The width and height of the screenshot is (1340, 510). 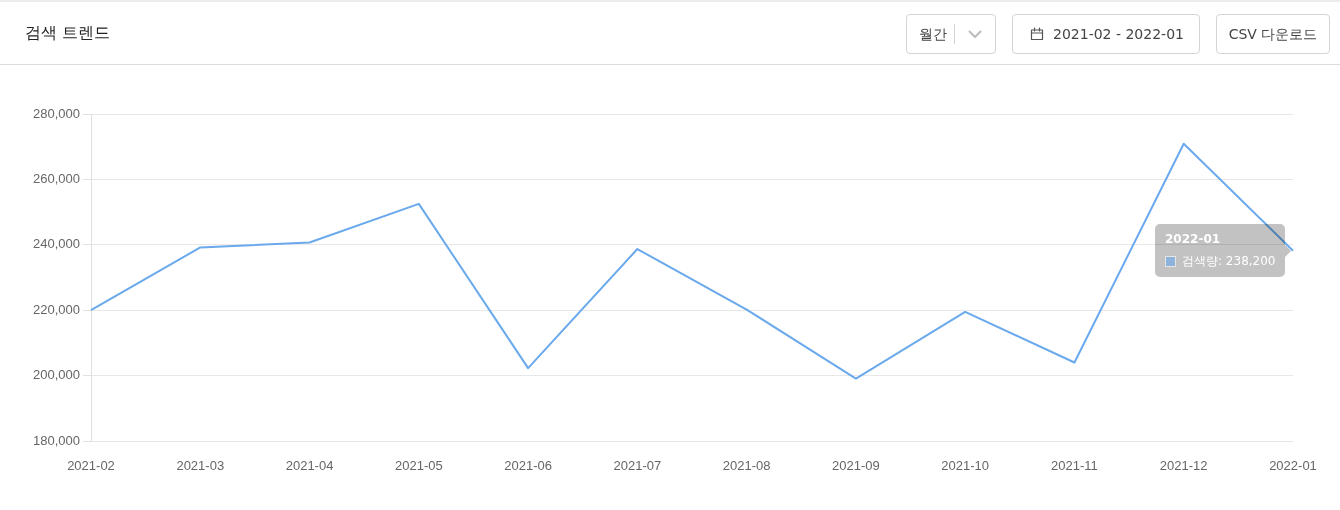 I want to click on x-tick-label: 2021-10, so click(x=965, y=466).